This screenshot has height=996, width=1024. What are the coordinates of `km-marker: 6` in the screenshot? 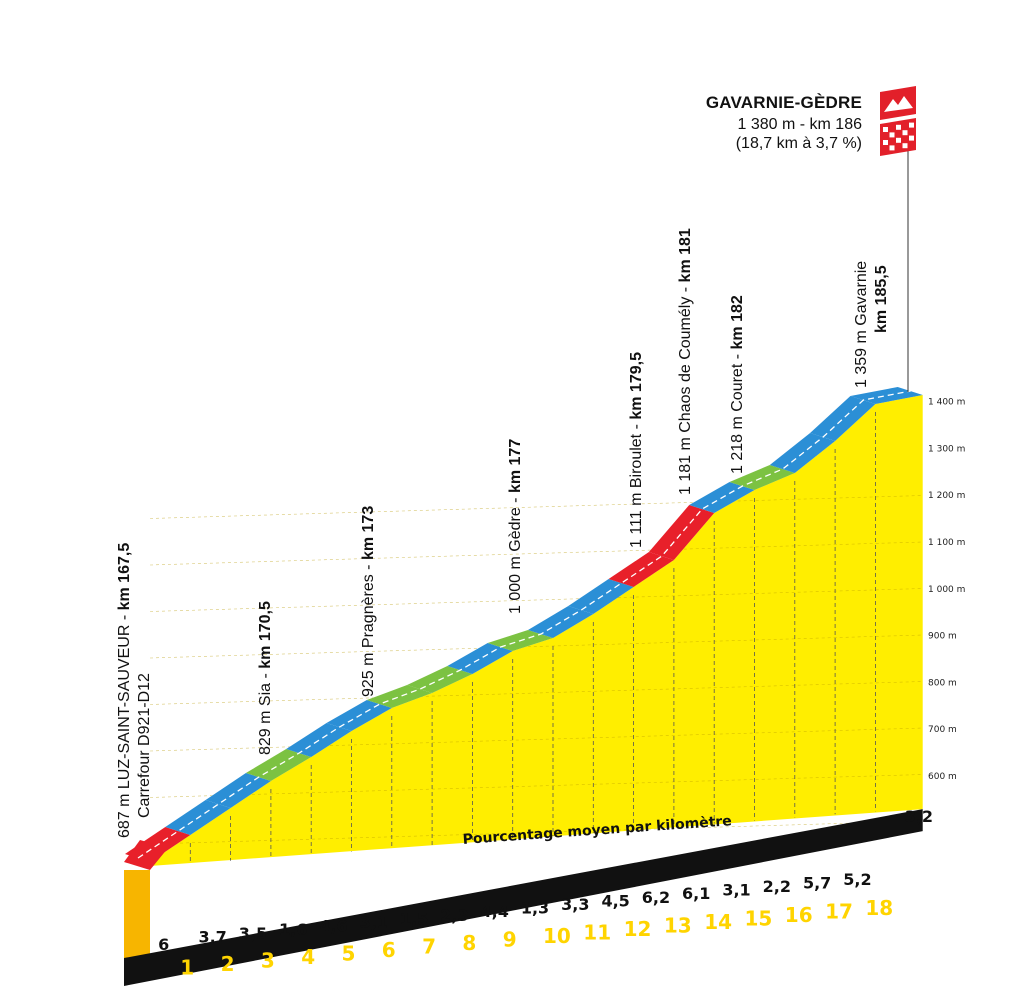 It's located at (389, 950).